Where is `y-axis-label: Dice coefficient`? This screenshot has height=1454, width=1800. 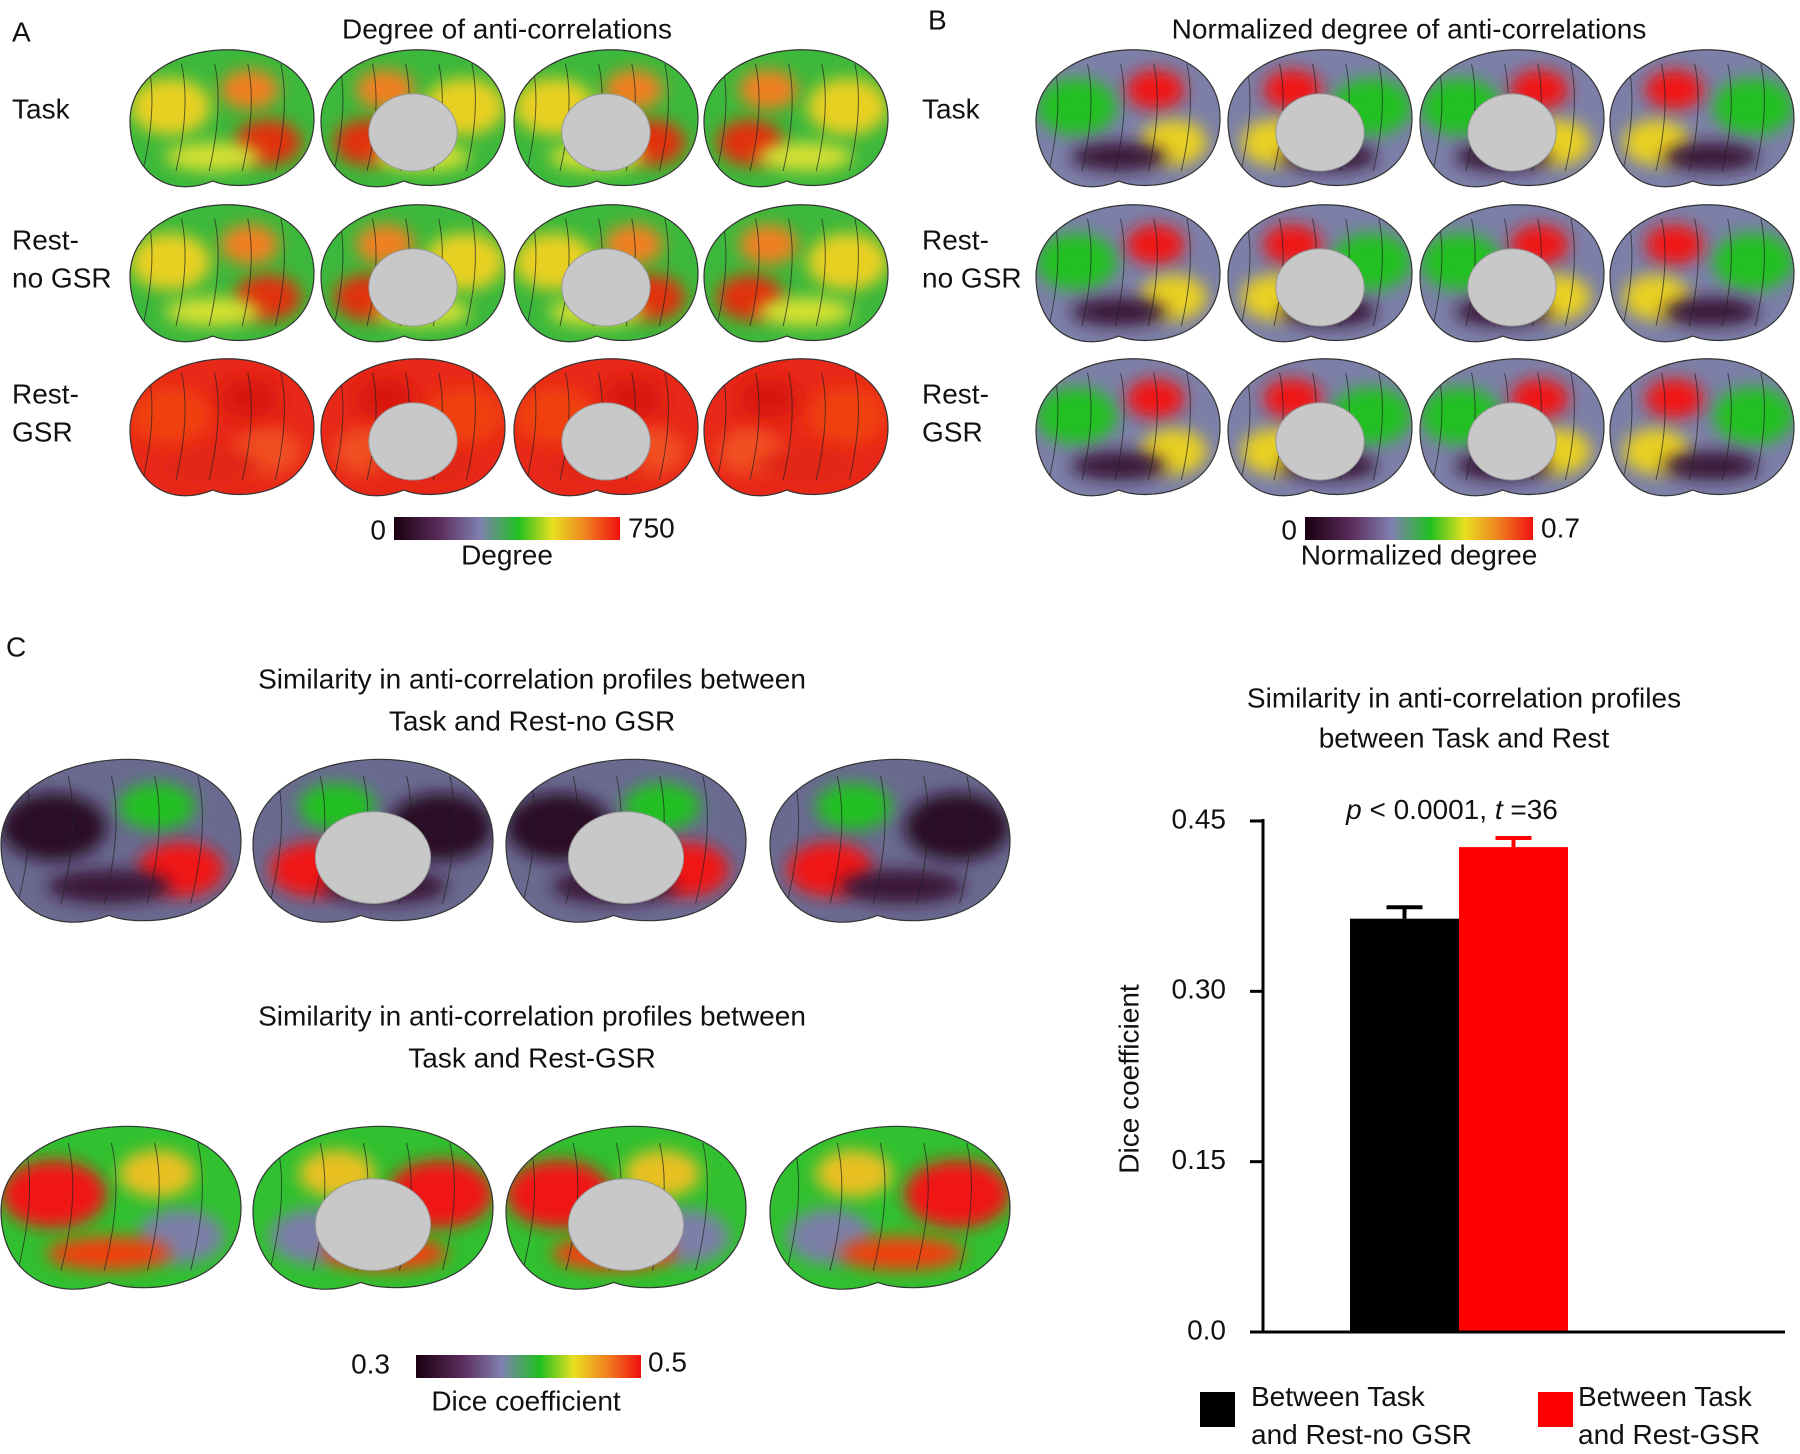
y-axis-label: Dice coefficient is located at coordinates (1128, 1079).